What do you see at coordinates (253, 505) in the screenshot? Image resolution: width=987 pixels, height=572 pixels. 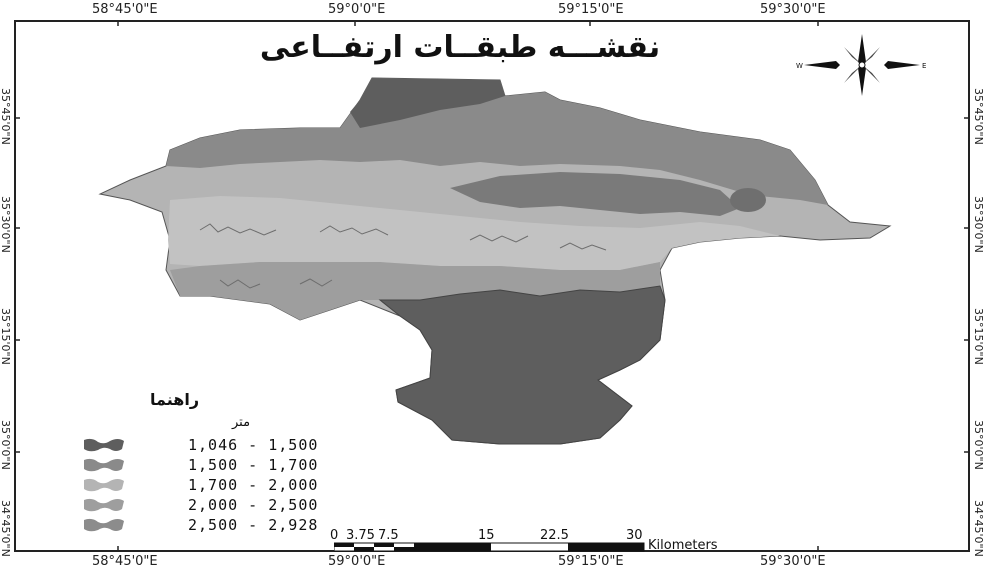 I see `legend-label-4: 2,000 - 2,500` at bounding box center [253, 505].